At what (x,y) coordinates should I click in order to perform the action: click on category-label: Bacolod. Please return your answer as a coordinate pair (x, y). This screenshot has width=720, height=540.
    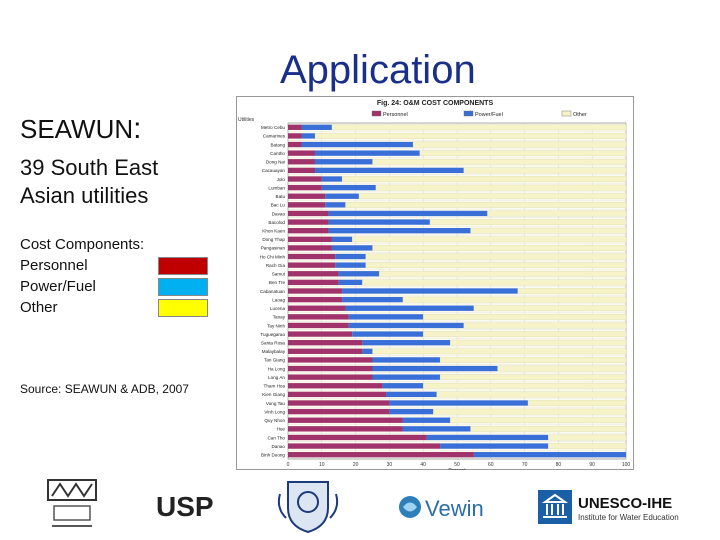
    Looking at the image, I should click on (276, 222).